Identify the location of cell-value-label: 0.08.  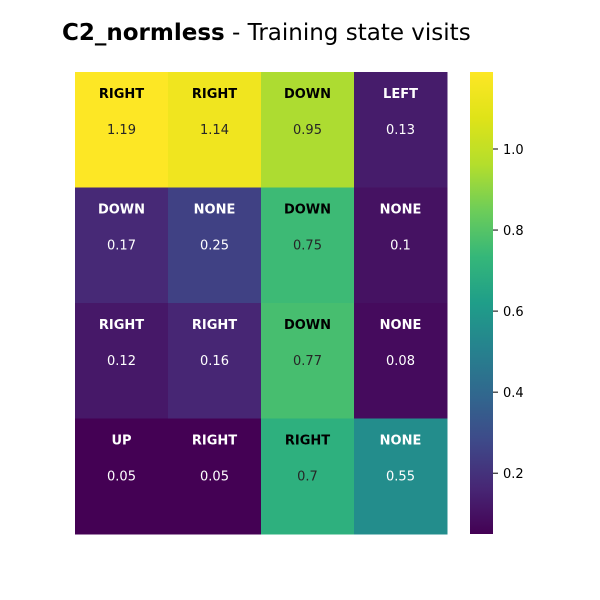
(400, 361).